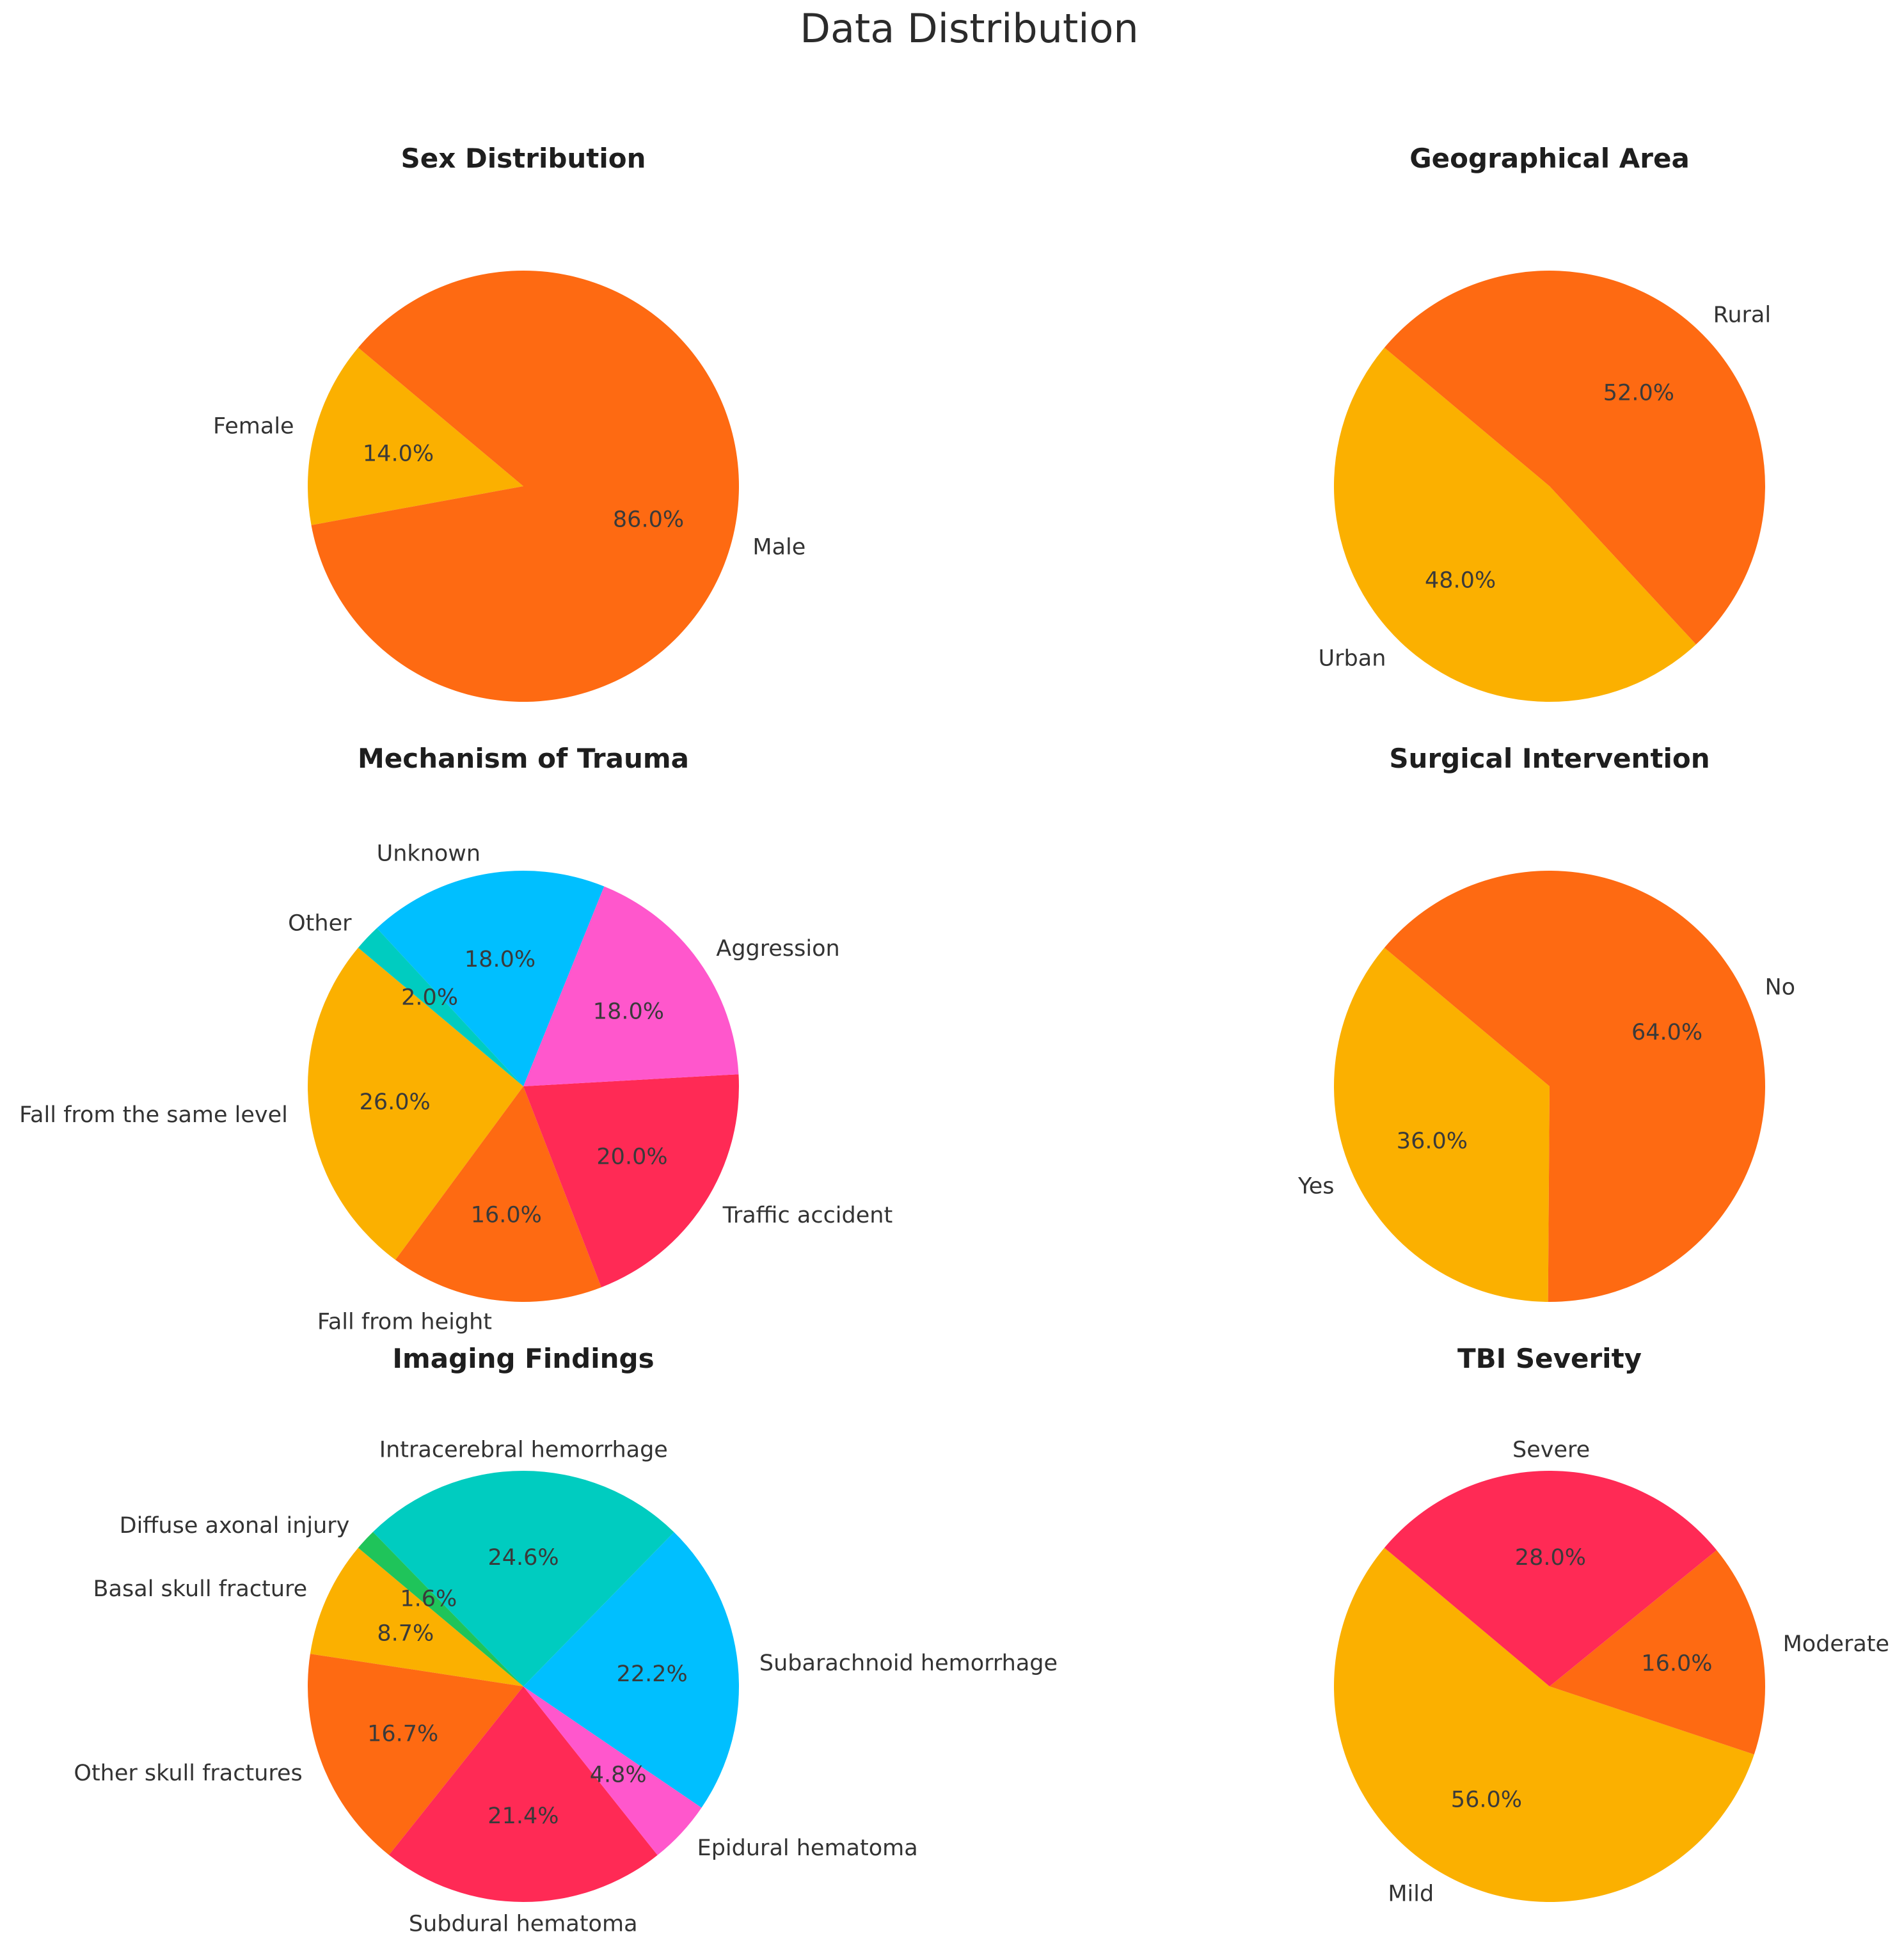 This screenshot has width=1904, height=1957. What do you see at coordinates (631, 1157) in the screenshot?
I see `pct-label-traffic-accident: 20.0%` at bounding box center [631, 1157].